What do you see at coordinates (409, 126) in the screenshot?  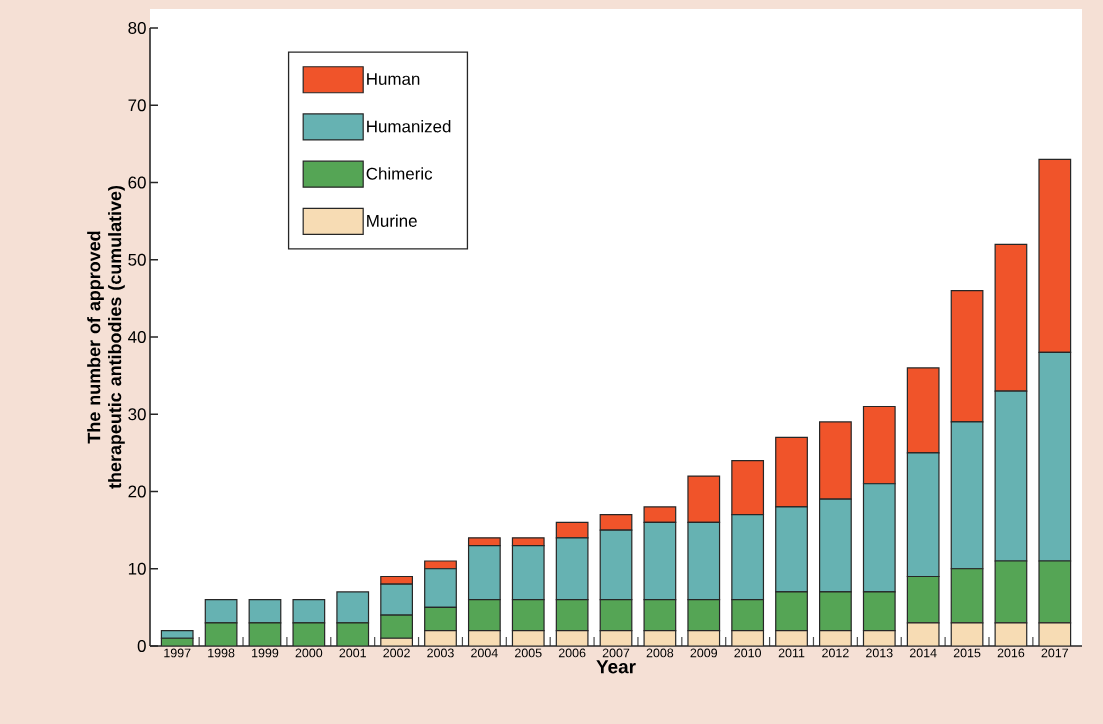 I see `legend-label: Humanized` at bounding box center [409, 126].